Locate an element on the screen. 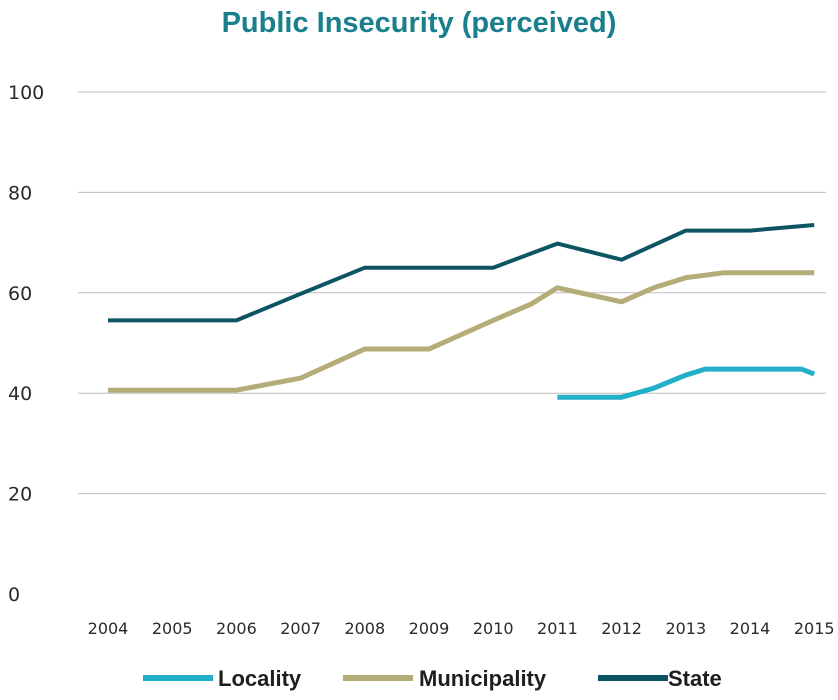  legend: Locality Municipality State is located at coordinates (432, 678).